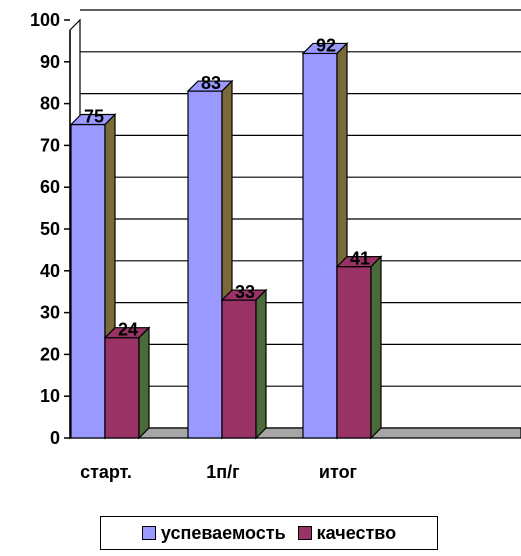 The image size is (521, 556). I want to click on x-tick-label-1: 1п/г, so click(223, 472).